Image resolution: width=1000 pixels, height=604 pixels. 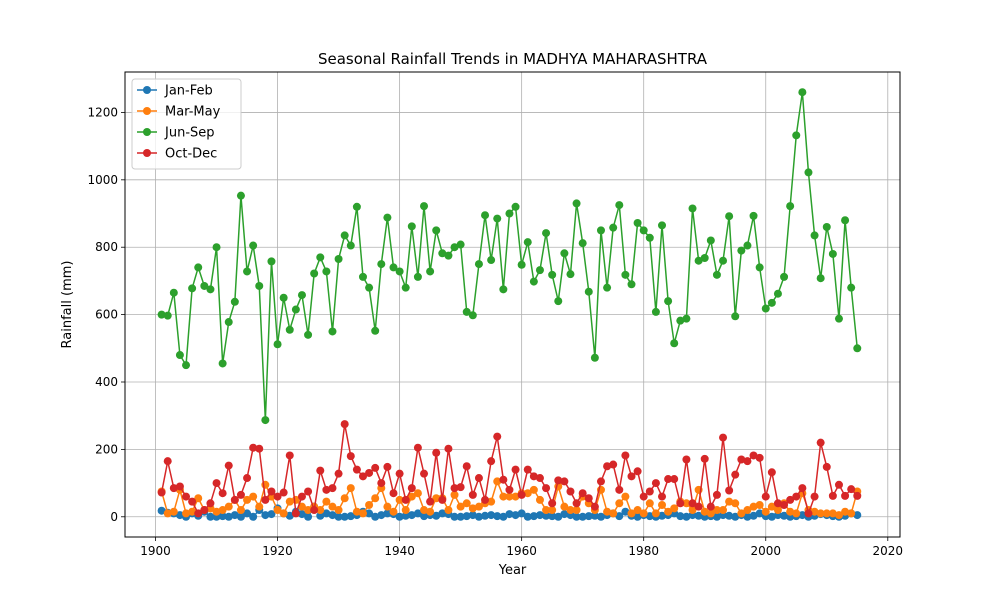 I want to click on legend-entry-jan-feb: Jan-Feb, so click(x=175, y=91).